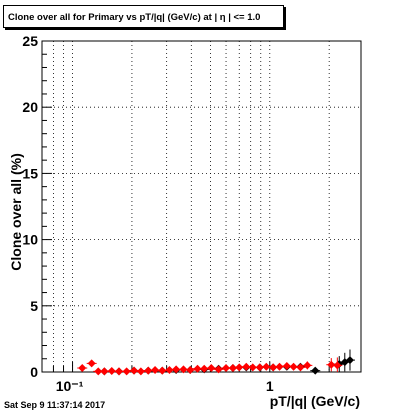  What do you see at coordinates (270, 386) in the screenshot?
I see `x-tick-label: 1` at bounding box center [270, 386].